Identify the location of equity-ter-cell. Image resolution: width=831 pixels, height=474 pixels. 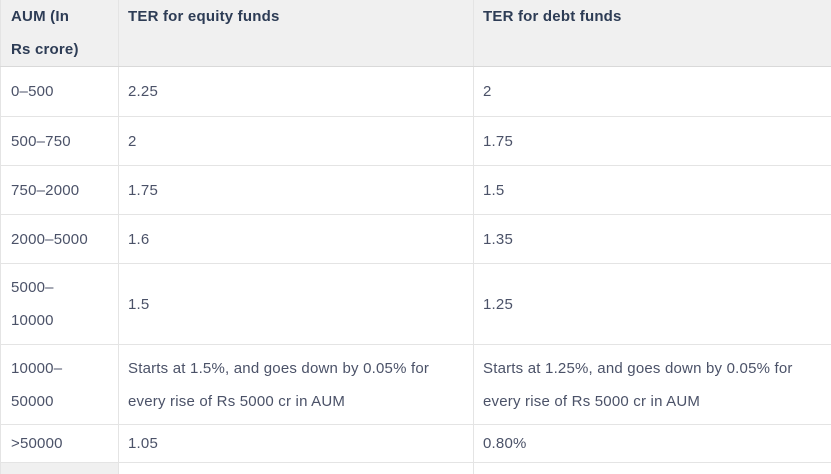
(296, 468).